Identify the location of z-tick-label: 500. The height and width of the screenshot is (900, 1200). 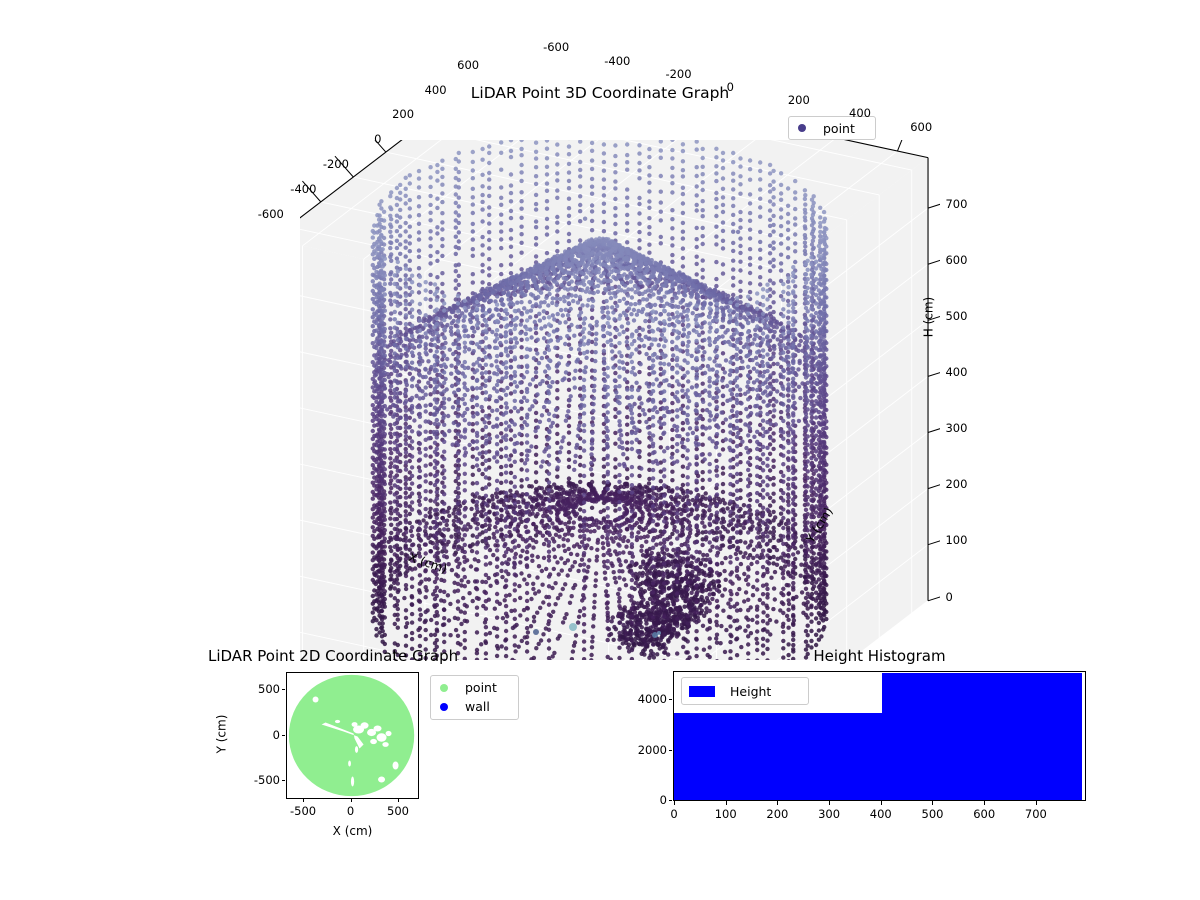
(956, 316).